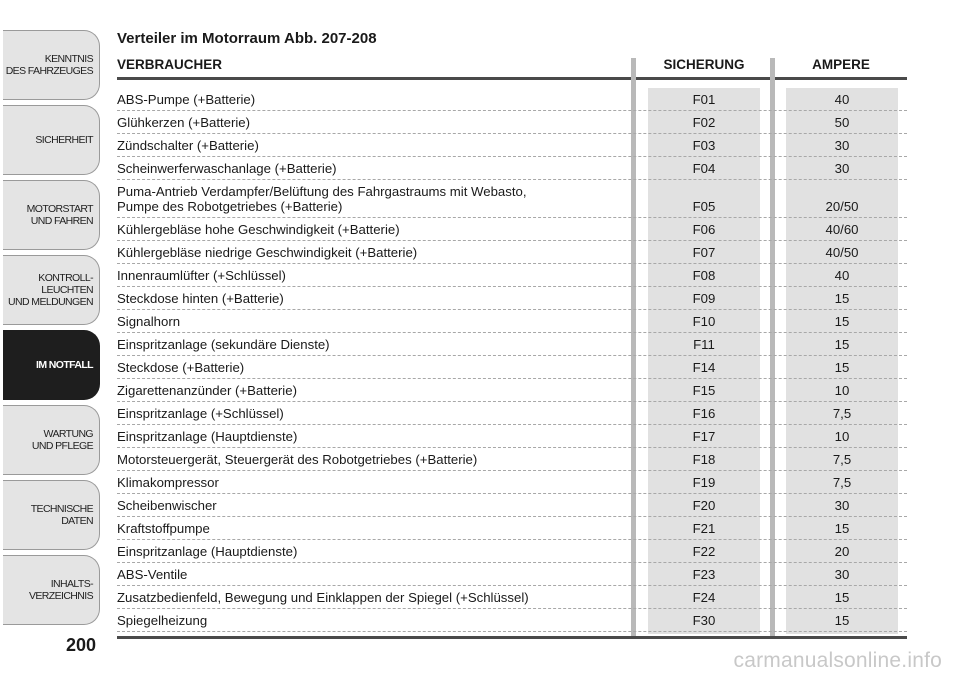  Describe the element at coordinates (51, 440) in the screenshot. I see `chapter-tab: WARTUNG UND PFLEGE` at that location.